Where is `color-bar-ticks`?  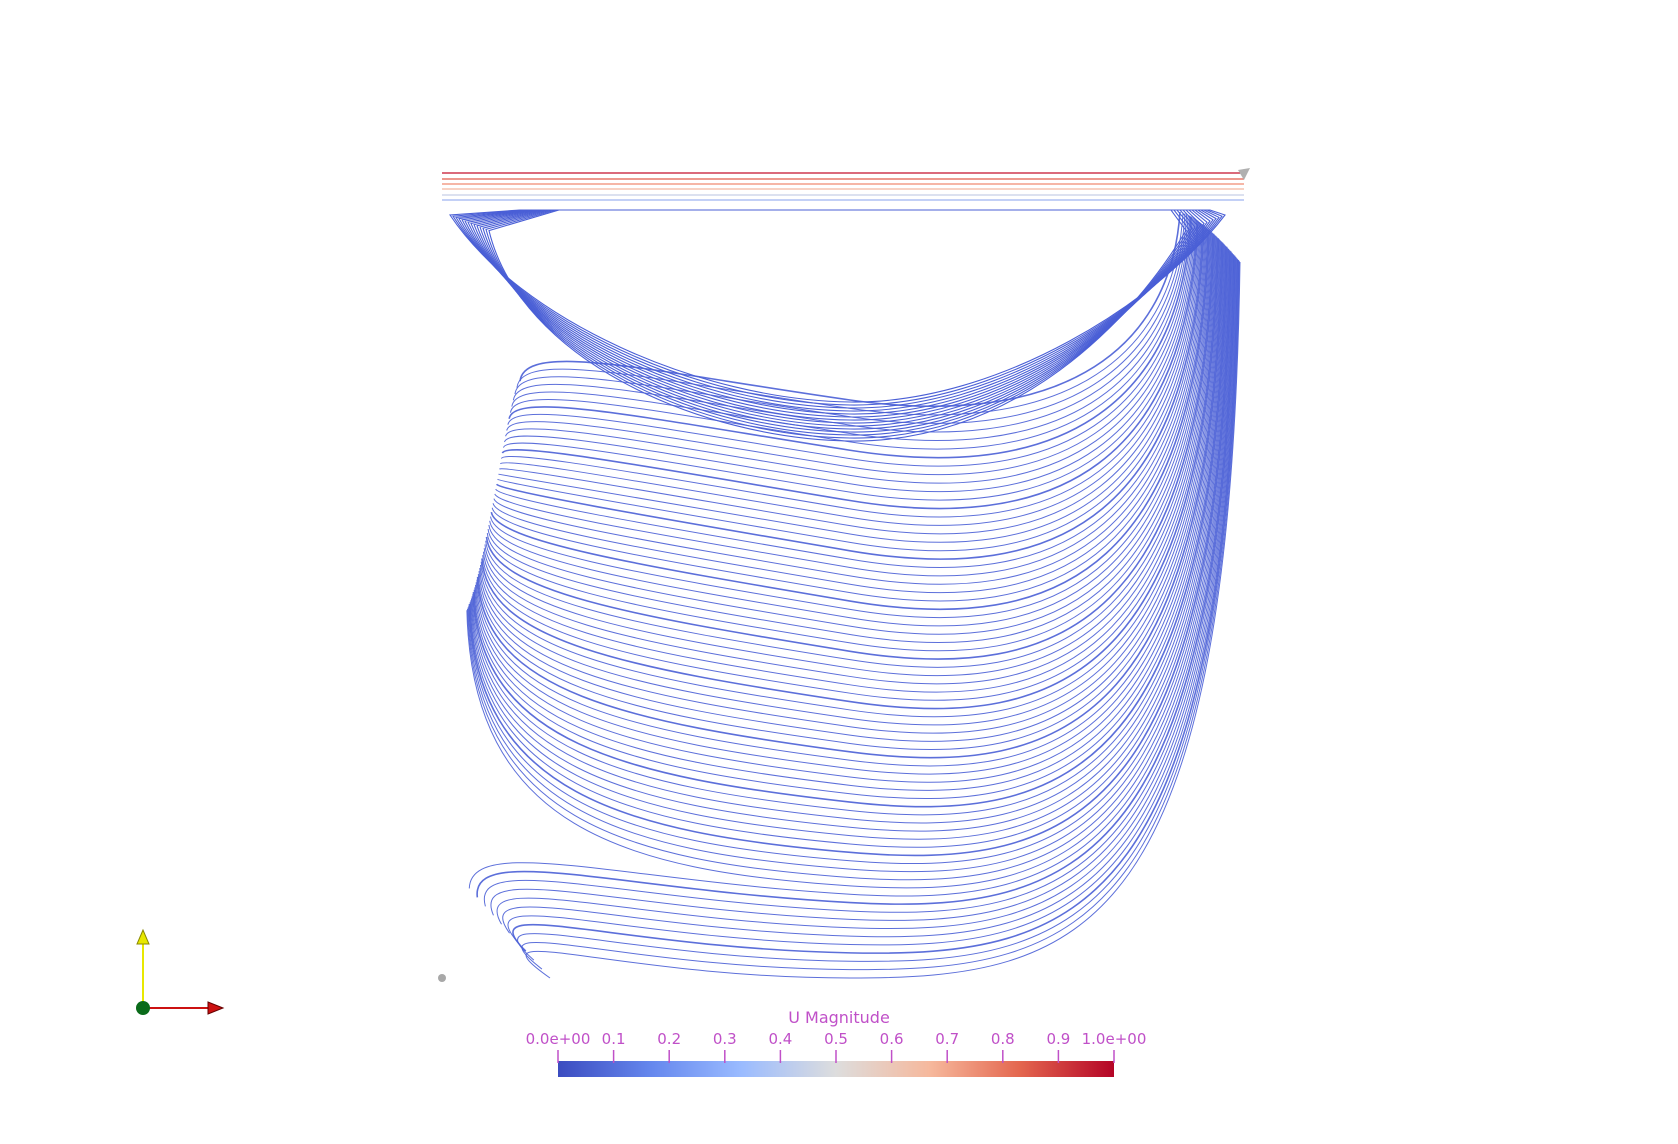
color-bar-ticks is located at coordinates (836, 1056).